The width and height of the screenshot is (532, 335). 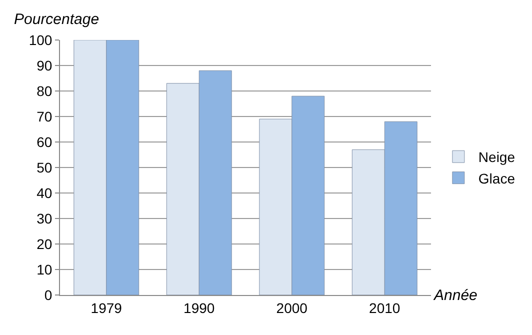 What do you see at coordinates (44, 167) in the screenshot?
I see `y-tick-label: 50` at bounding box center [44, 167].